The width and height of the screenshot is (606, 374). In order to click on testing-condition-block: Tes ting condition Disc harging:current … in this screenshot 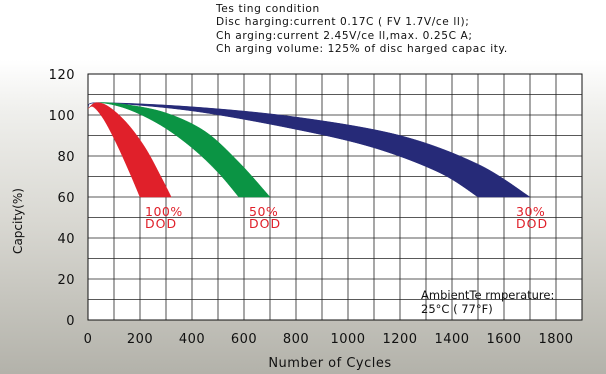, I will do `click(362, 29)`.